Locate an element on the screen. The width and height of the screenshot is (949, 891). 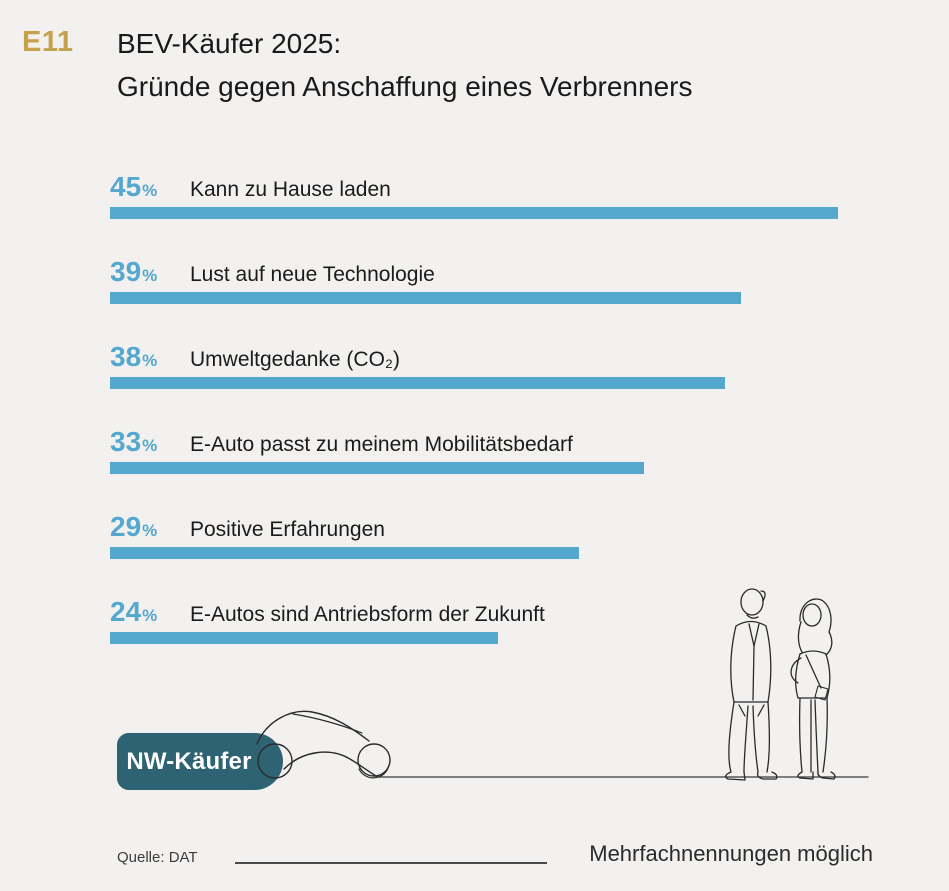
figure-id: E11 is located at coordinates (48, 42).